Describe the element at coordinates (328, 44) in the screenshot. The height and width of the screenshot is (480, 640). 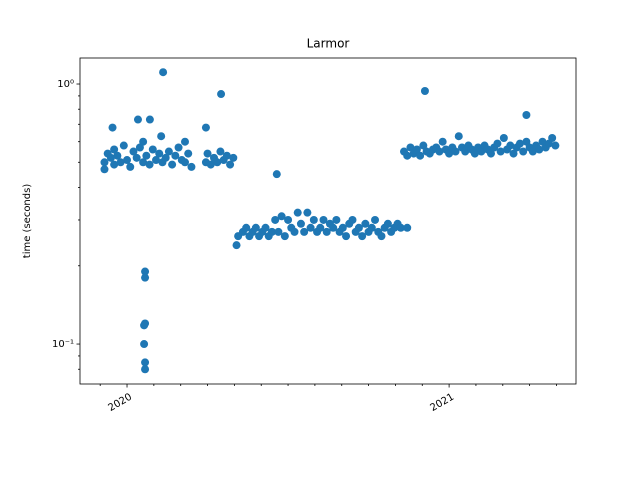
I see `chart-title: Larmor` at that location.